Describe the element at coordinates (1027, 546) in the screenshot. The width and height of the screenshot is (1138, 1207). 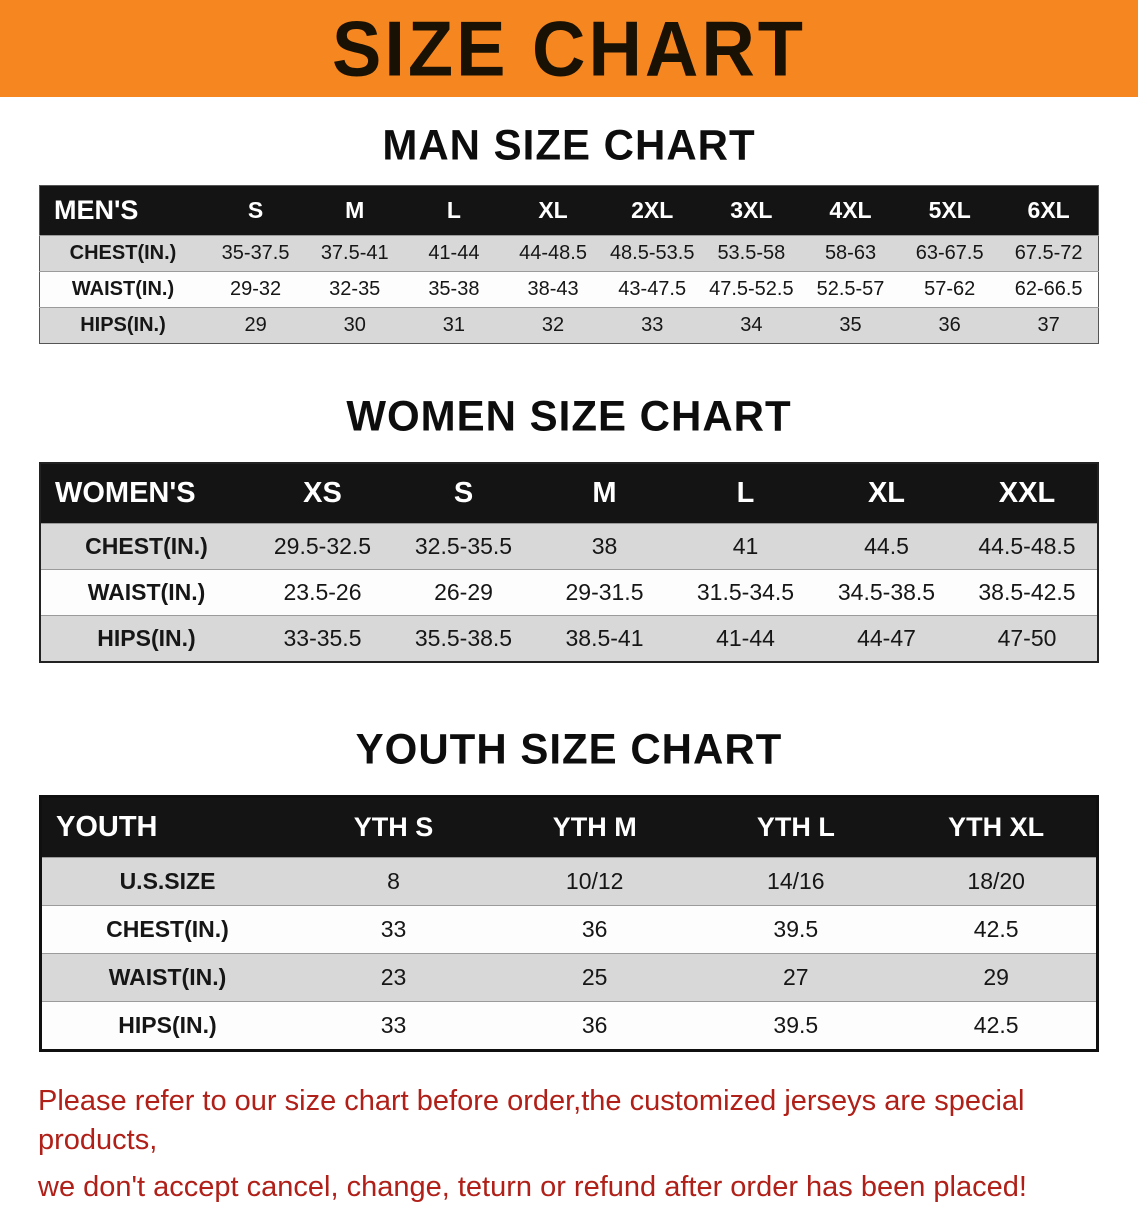
I see `cell-value: 44.5-48.5` at that location.